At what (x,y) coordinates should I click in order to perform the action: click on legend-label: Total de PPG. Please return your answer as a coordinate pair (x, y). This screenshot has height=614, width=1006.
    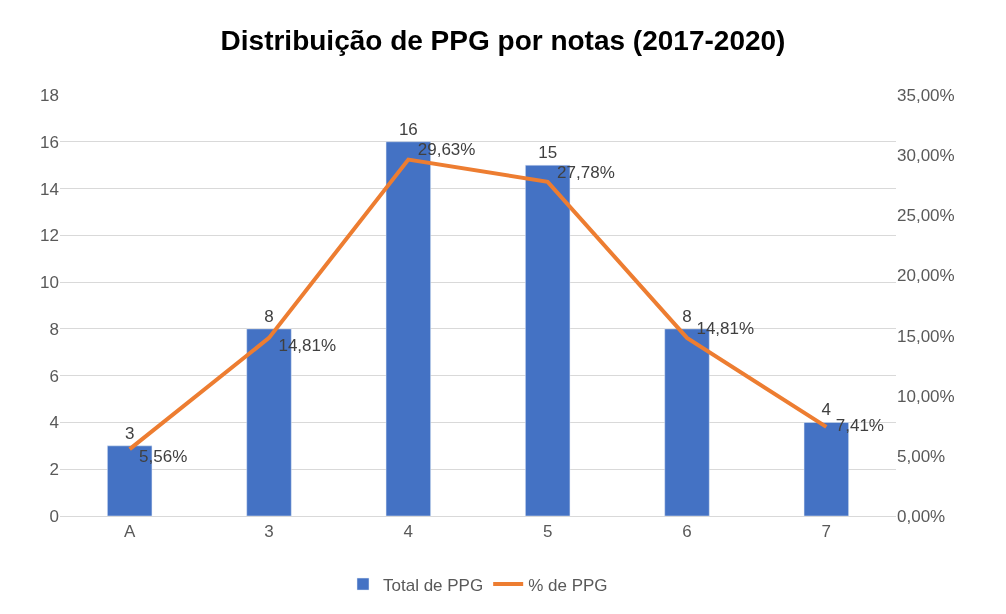
    Looking at the image, I should click on (433, 585).